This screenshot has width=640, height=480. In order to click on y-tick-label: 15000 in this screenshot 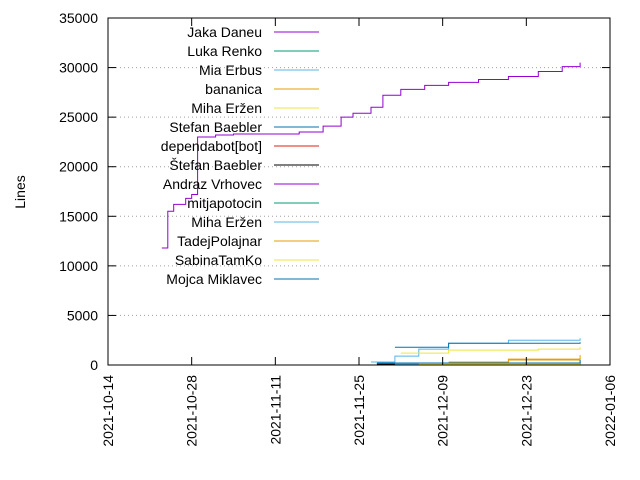, I will do `click(78, 216)`.